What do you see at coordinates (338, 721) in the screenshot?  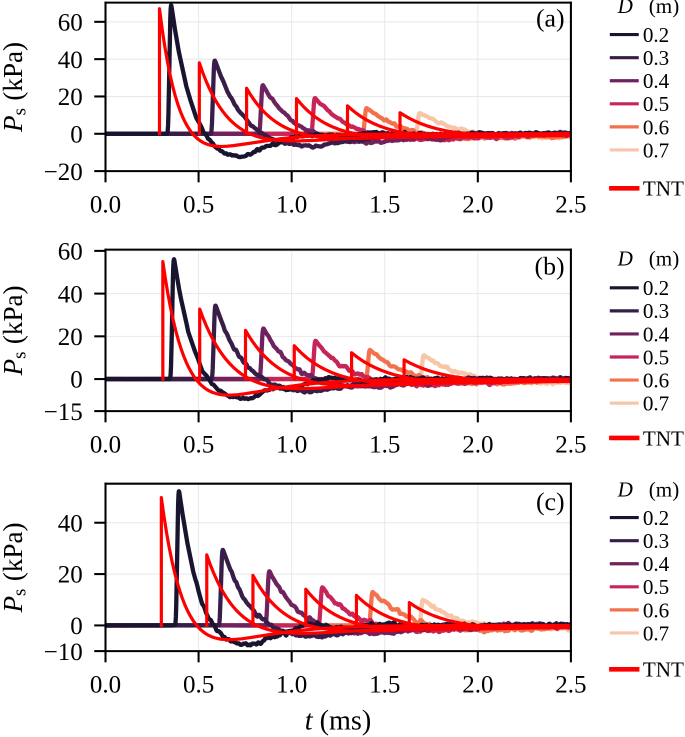 I see `svg-text:t ( m: t ( m s )` at bounding box center [338, 721].